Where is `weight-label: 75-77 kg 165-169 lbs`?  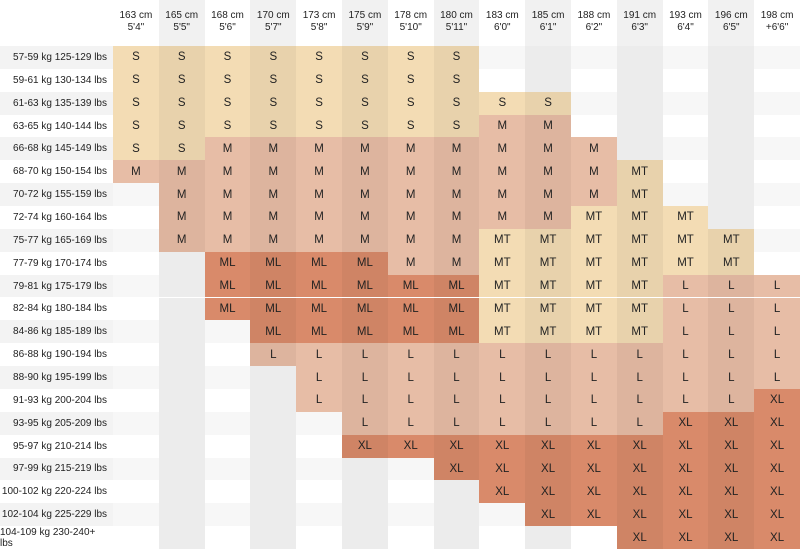
weight-label: 75-77 kg 165-169 lbs is located at coordinates (60, 240).